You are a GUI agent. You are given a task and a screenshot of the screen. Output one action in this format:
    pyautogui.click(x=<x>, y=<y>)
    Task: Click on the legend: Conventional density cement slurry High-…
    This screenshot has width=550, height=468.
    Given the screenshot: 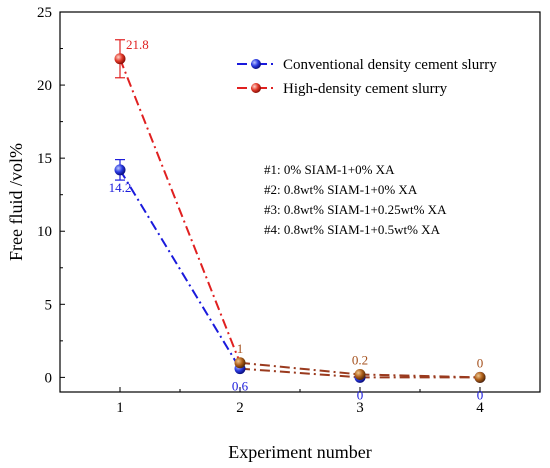 What is the action you would take?
    pyautogui.click(x=367, y=77)
    